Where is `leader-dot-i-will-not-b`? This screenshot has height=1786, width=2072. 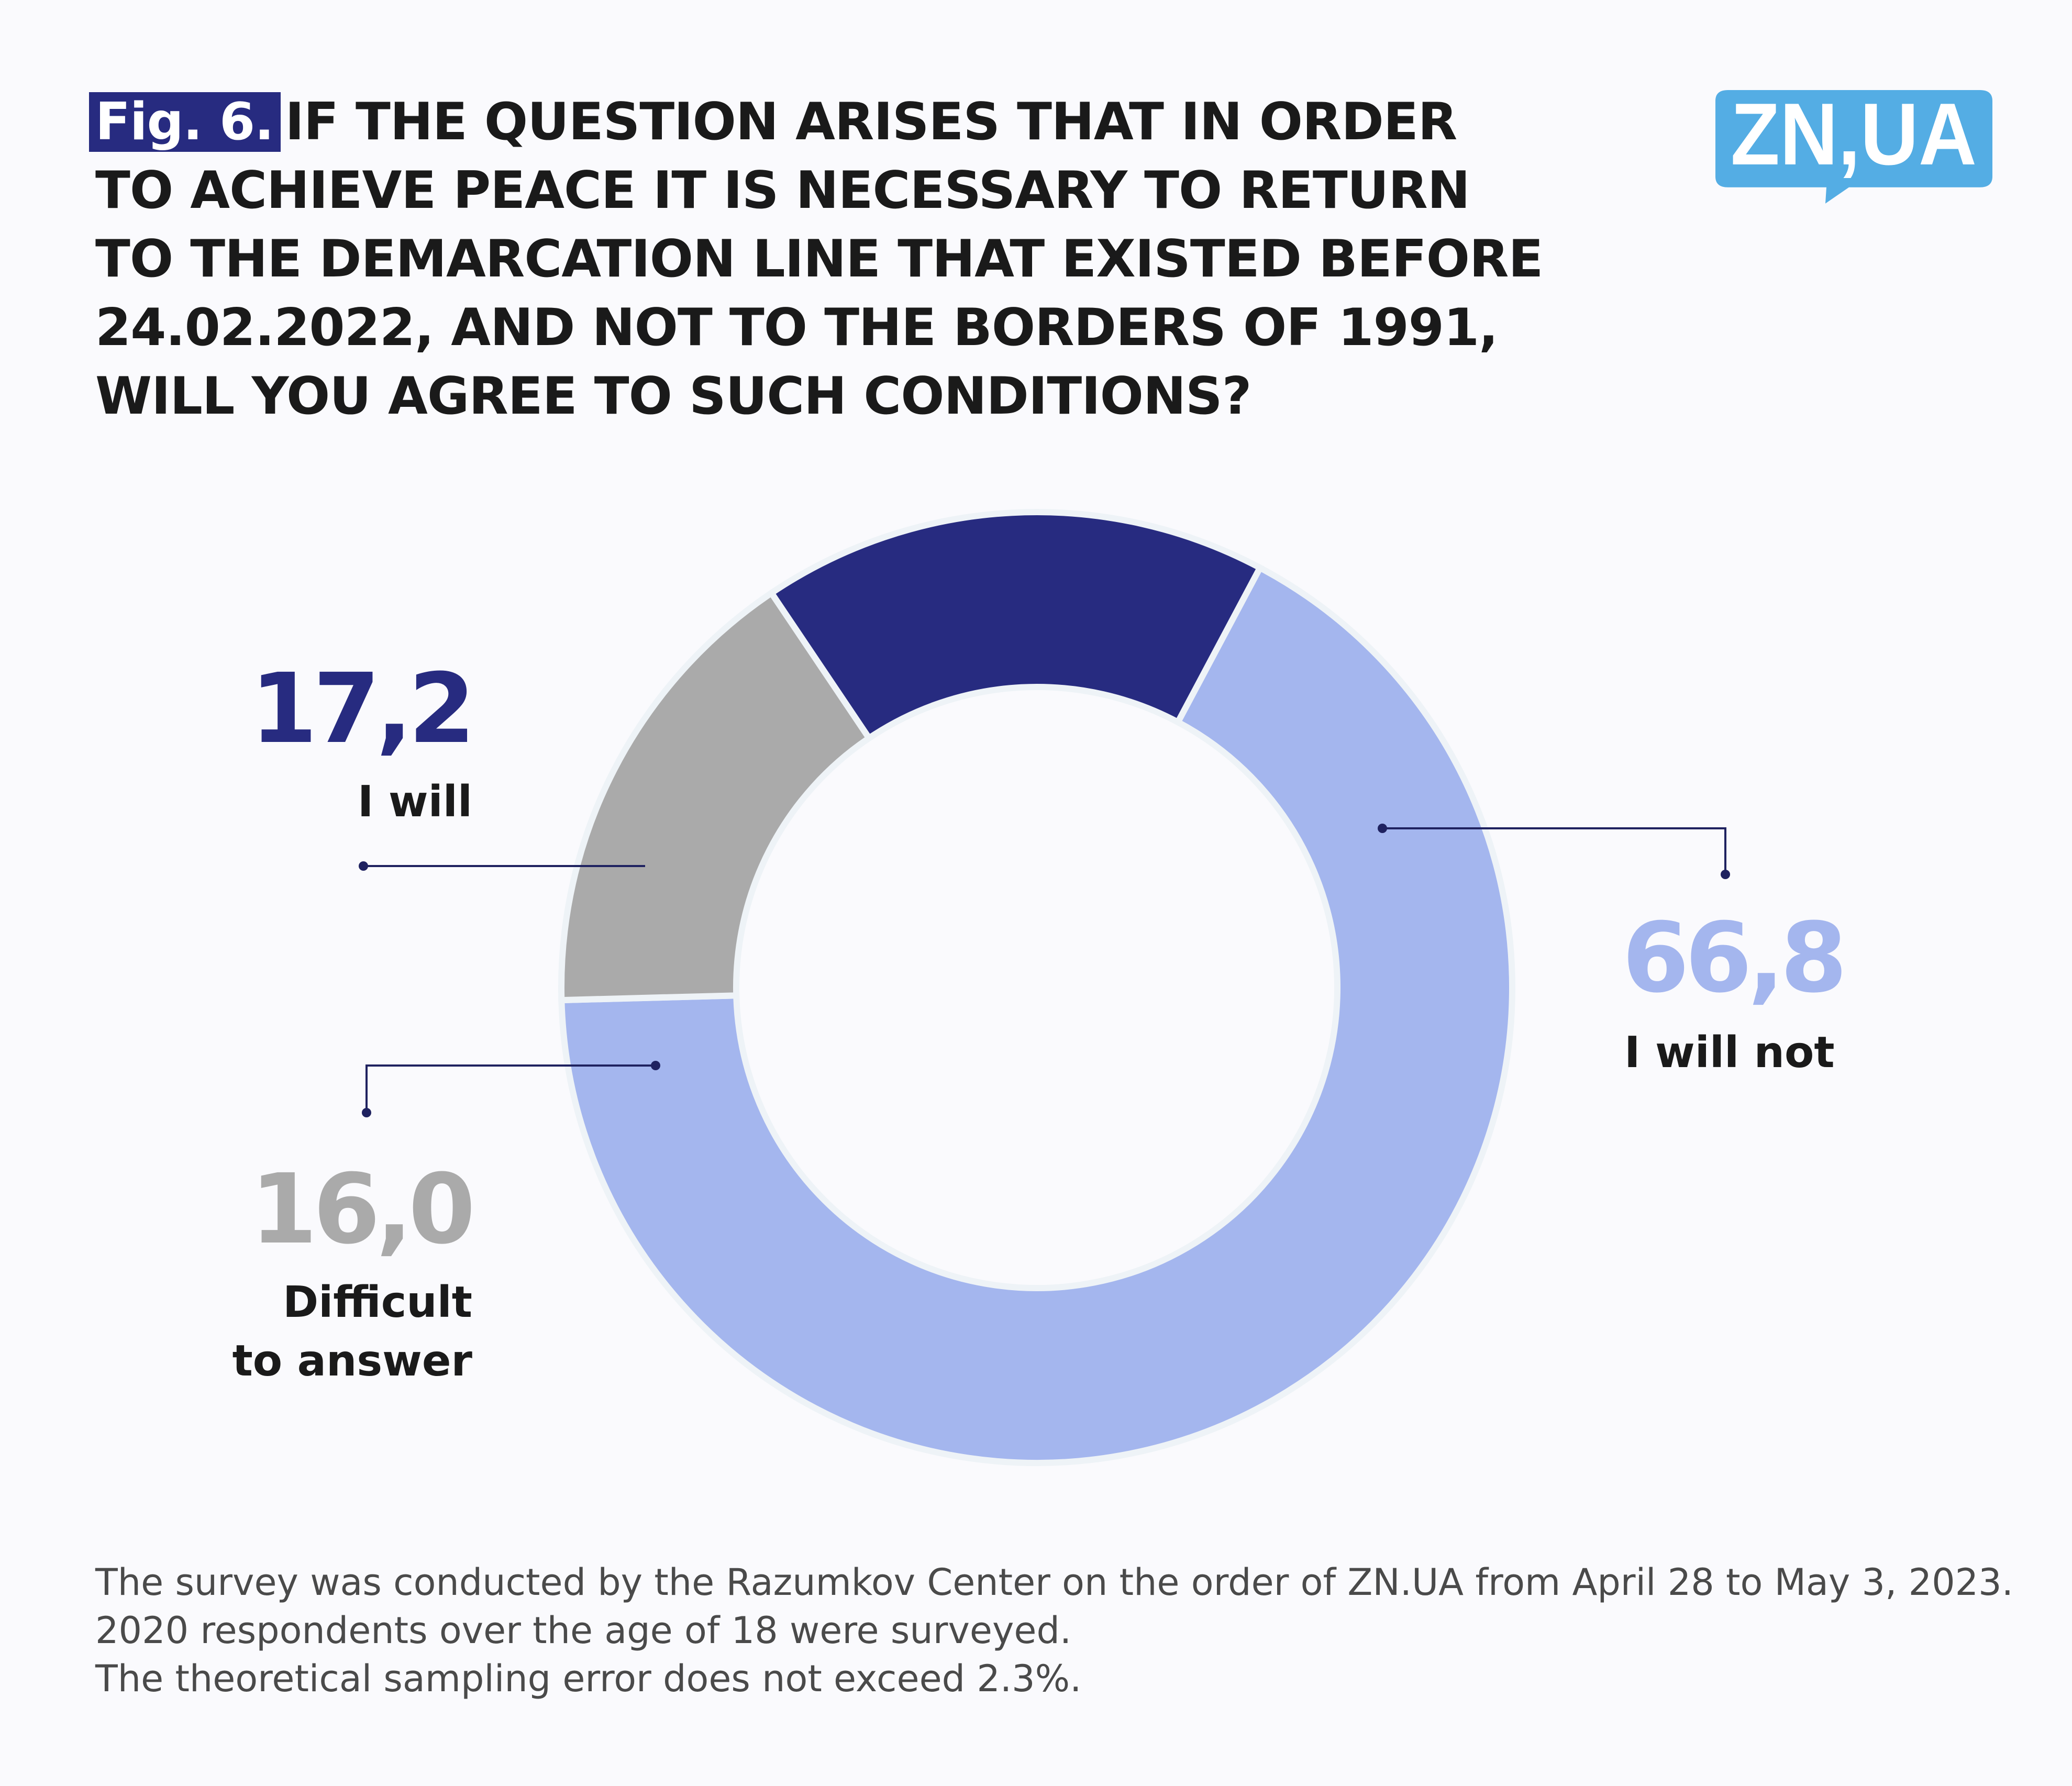 leader-dot-i-will-not-b is located at coordinates (1725, 874).